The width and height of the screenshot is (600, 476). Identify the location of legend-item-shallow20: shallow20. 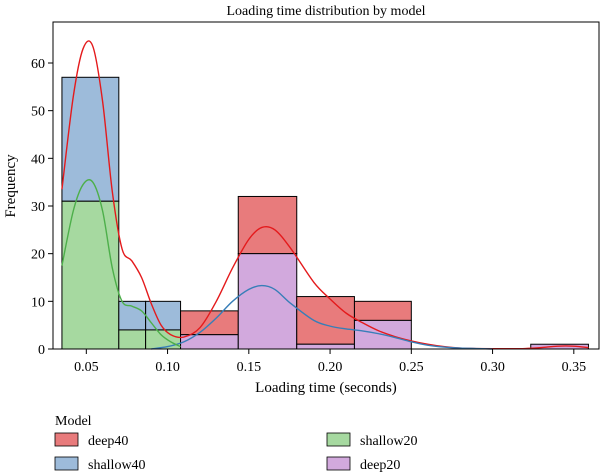
(372, 440).